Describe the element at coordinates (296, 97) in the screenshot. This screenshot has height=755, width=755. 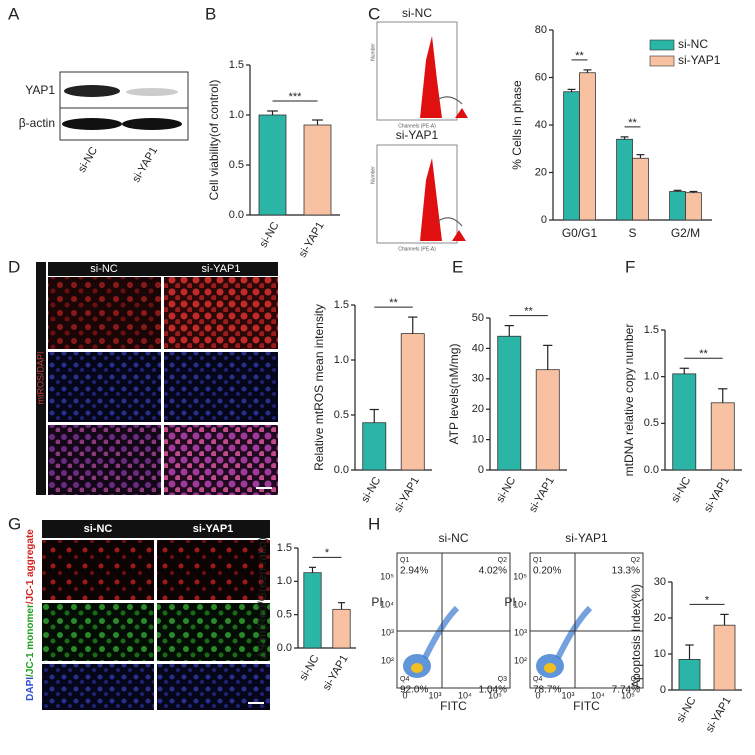
I see `significance-label: ***` at that location.